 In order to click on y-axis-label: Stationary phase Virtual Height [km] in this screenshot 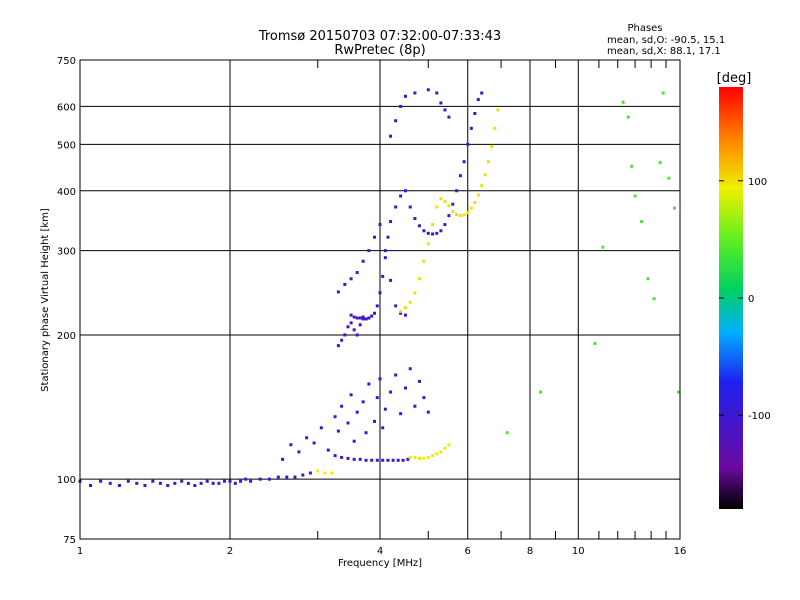, I will do `click(45, 300)`.